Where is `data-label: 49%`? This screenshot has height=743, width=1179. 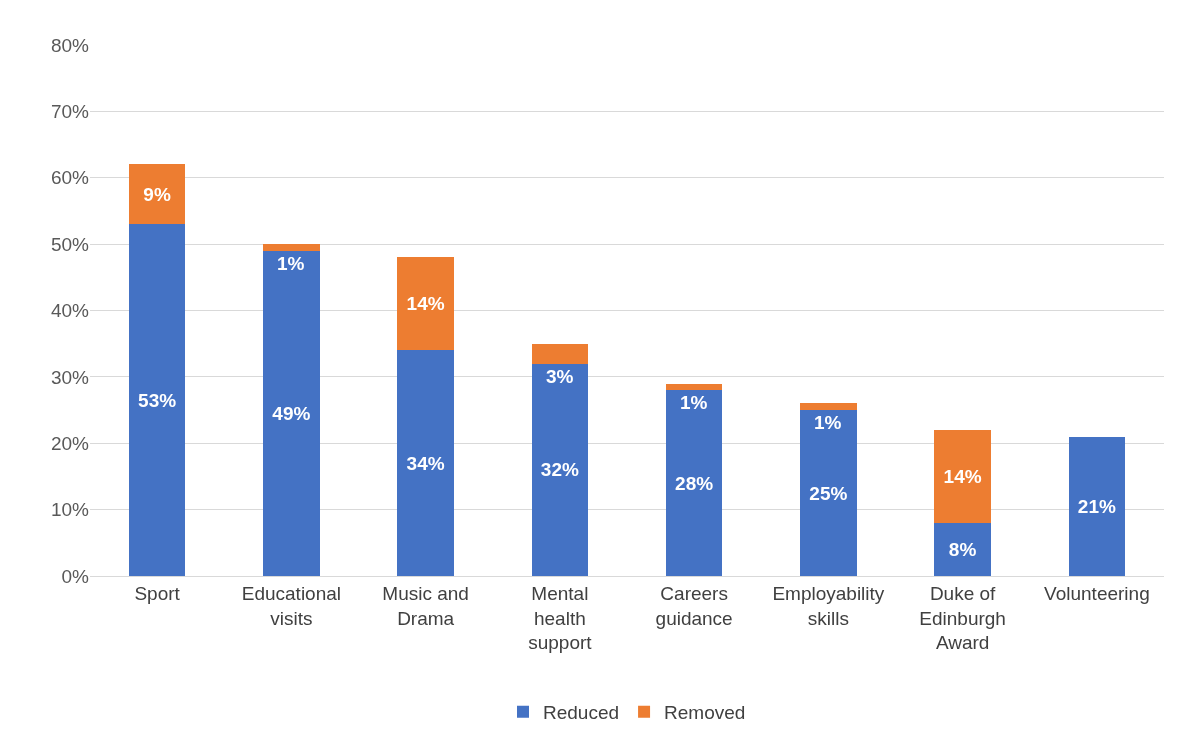
data-label: 49% is located at coordinates (291, 413).